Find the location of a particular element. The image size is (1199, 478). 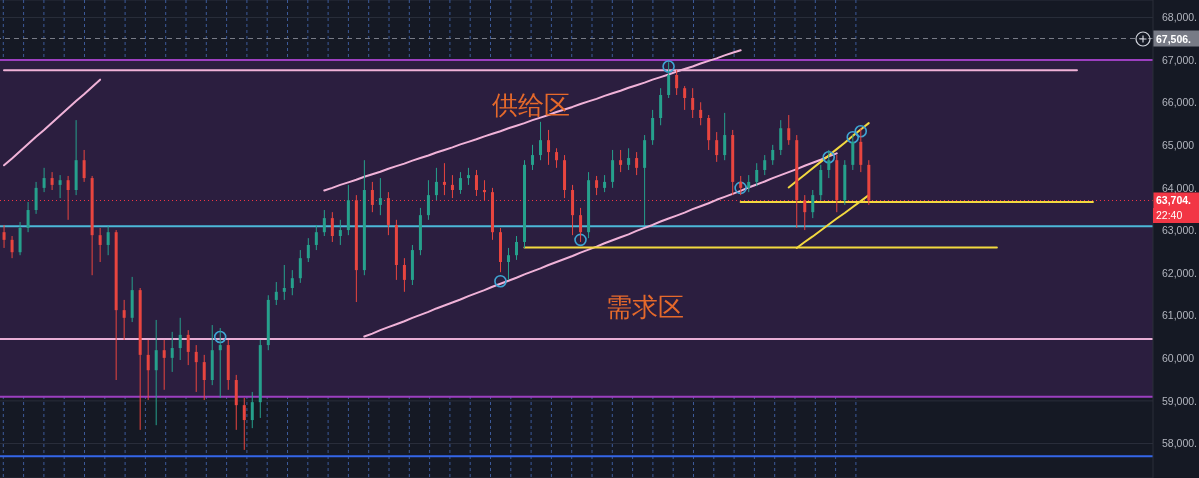

y-tick-label: 64,000. is located at coordinates (1180, 187).